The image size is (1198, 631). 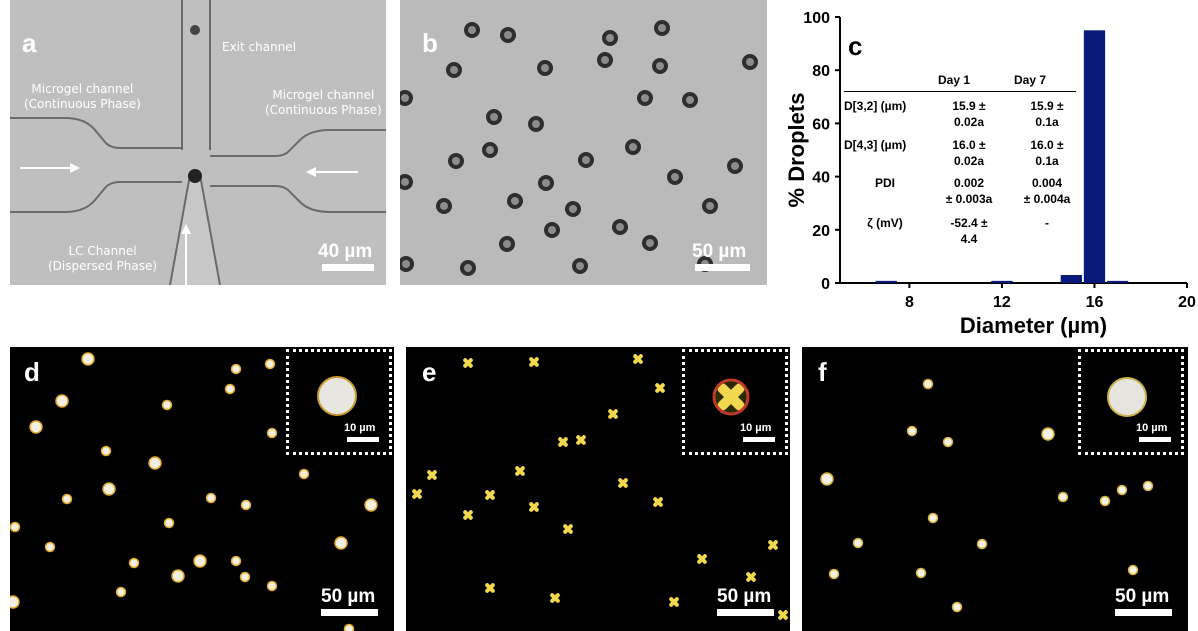 I want to click on panel-e-polarized-image: e 10 µm 50 µm, so click(x=598, y=489).